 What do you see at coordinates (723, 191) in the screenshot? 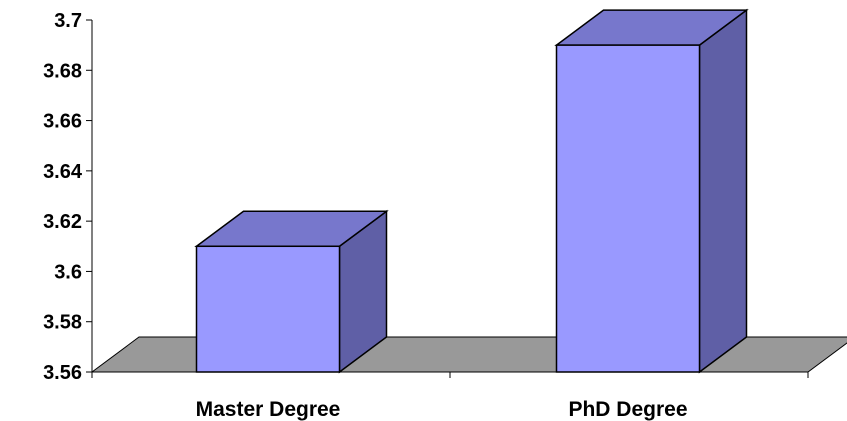
I see `bar-side` at bounding box center [723, 191].